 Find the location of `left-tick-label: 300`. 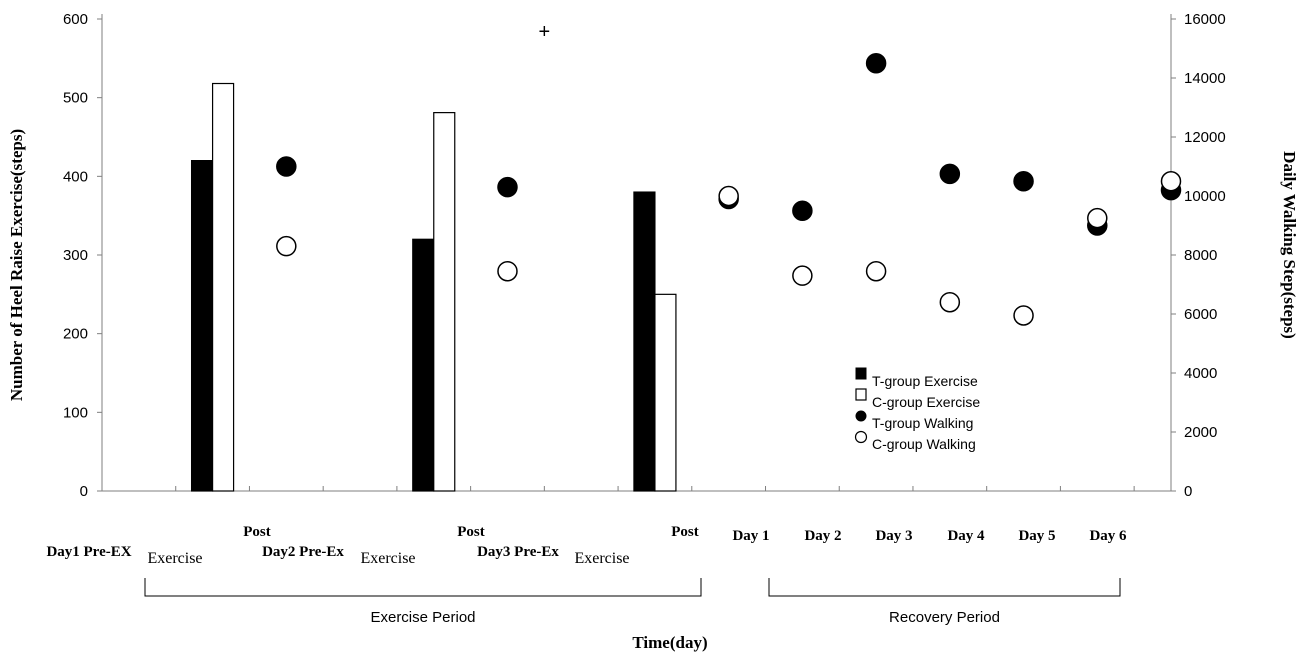

left-tick-label: 300 is located at coordinates (75, 255).